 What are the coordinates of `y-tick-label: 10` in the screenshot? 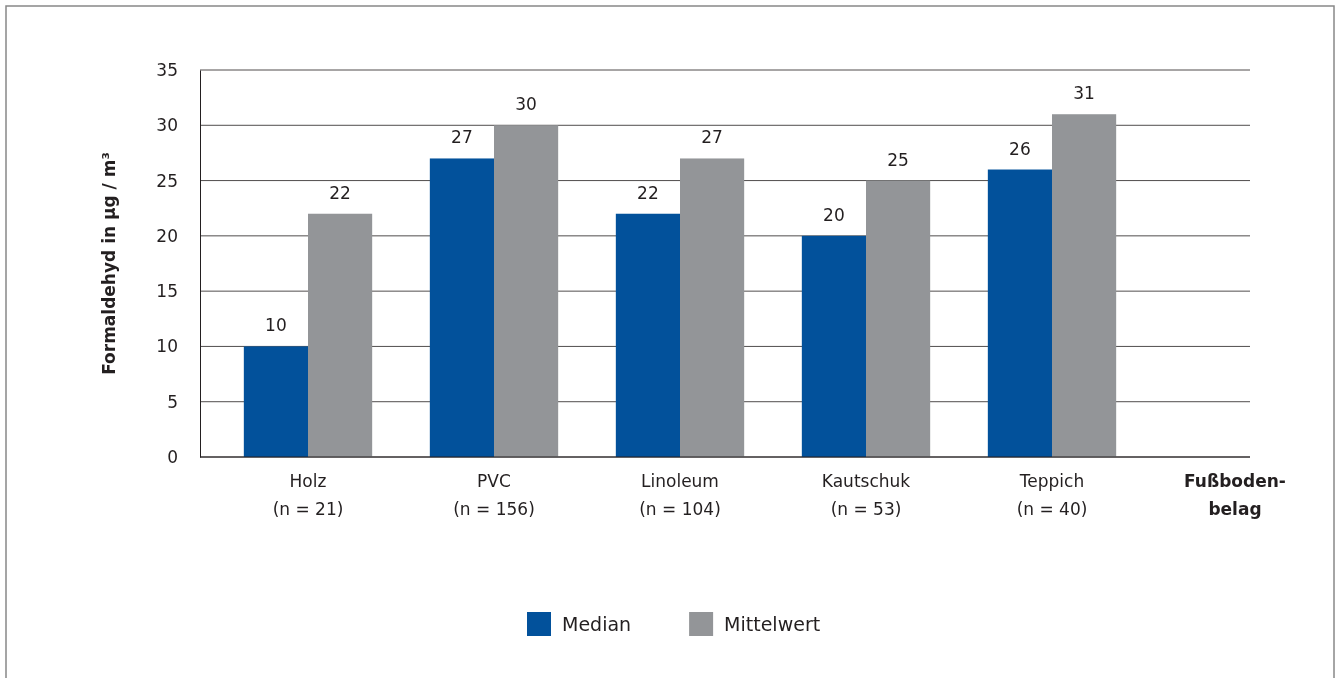 It's located at (167, 346).